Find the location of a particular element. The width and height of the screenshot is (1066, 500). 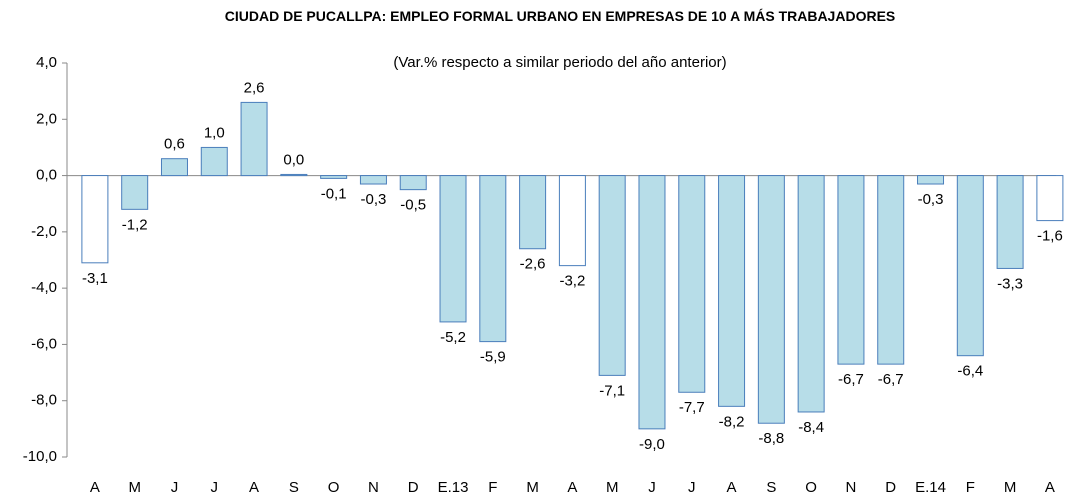

value-label: 2,6 is located at coordinates (254, 87).